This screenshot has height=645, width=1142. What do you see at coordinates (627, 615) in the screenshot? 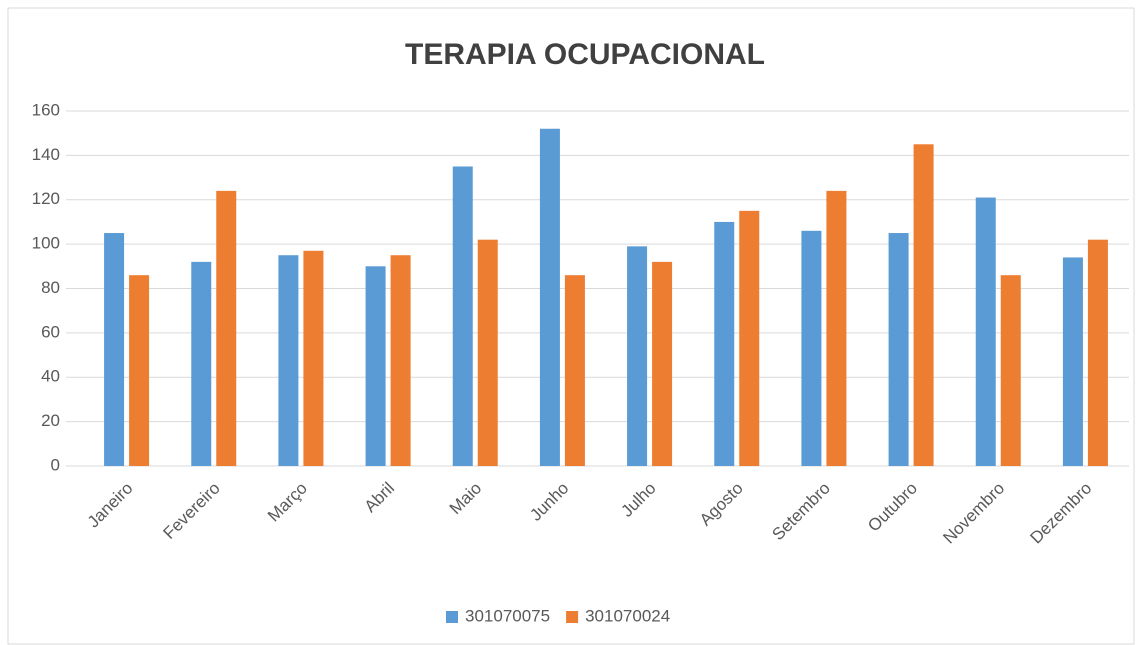
I see `legend-label: 301070024` at bounding box center [627, 615].